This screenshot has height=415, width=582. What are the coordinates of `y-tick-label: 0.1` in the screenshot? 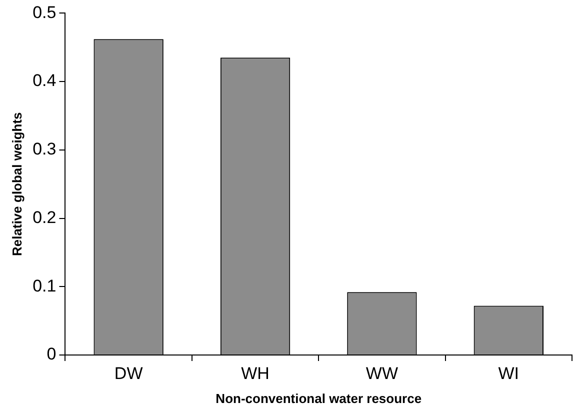 It's located at (44, 286).